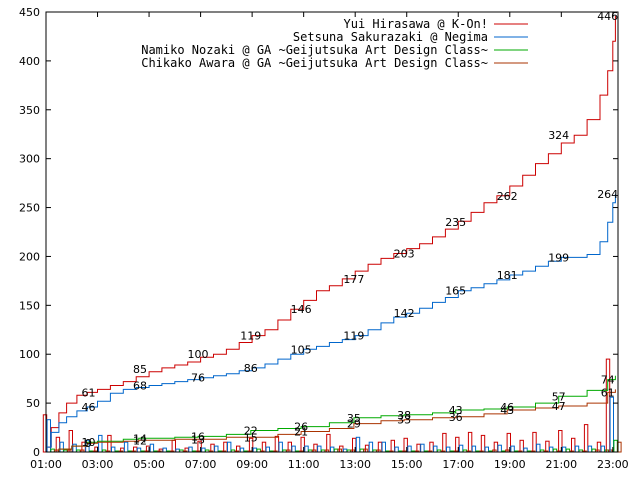 The width and height of the screenshot is (640, 480). What do you see at coordinates (607, 194) in the screenshot?
I see `data-label-2-10: 264` at bounding box center [607, 194].